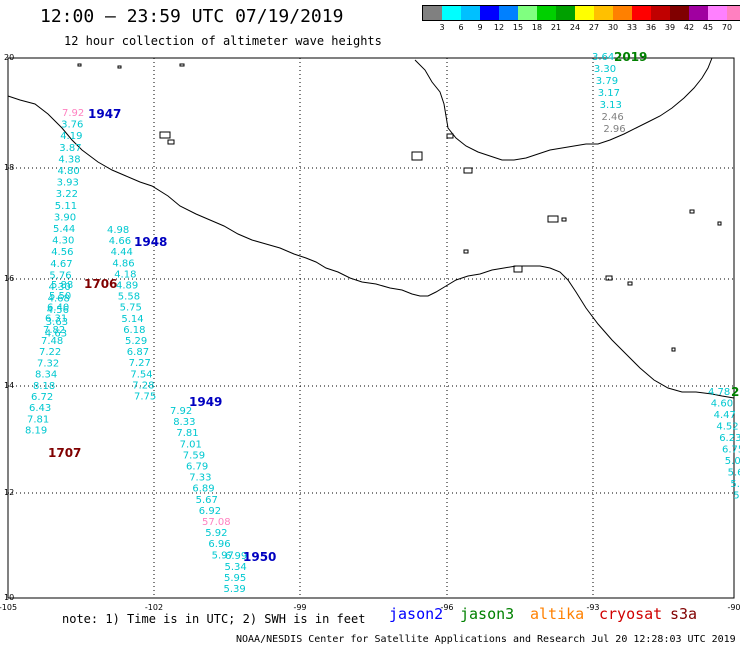 This screenshot has width=740, height=650. Describe the element at coordinates (42, 397) in the screenshot. I see `wave-height-value: 6.72` at that location.